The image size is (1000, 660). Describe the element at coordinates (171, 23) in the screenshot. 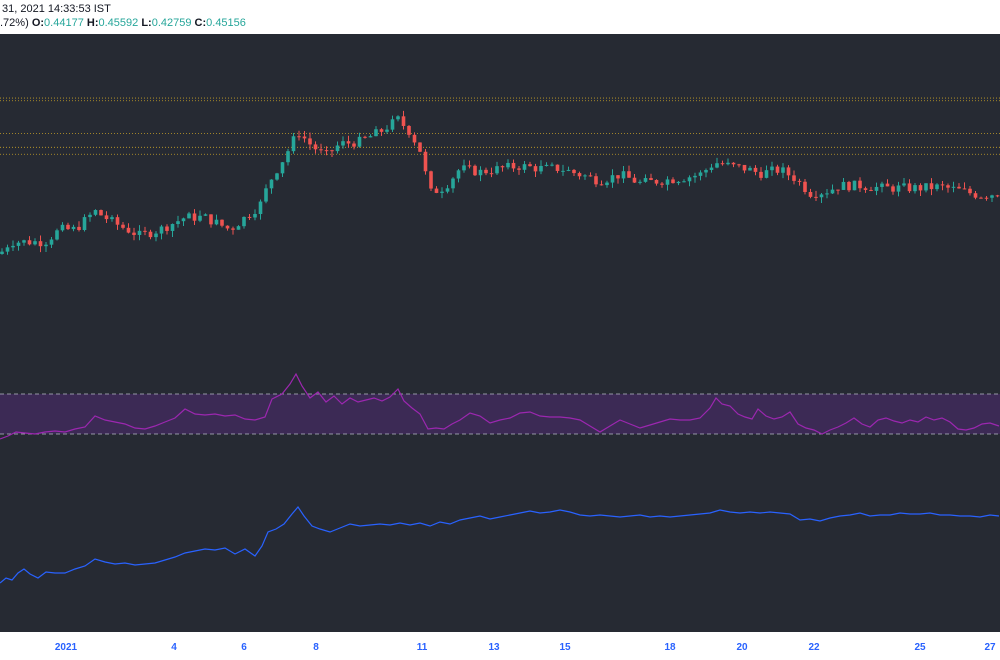

I see `low-value: 0.42759` at that location.